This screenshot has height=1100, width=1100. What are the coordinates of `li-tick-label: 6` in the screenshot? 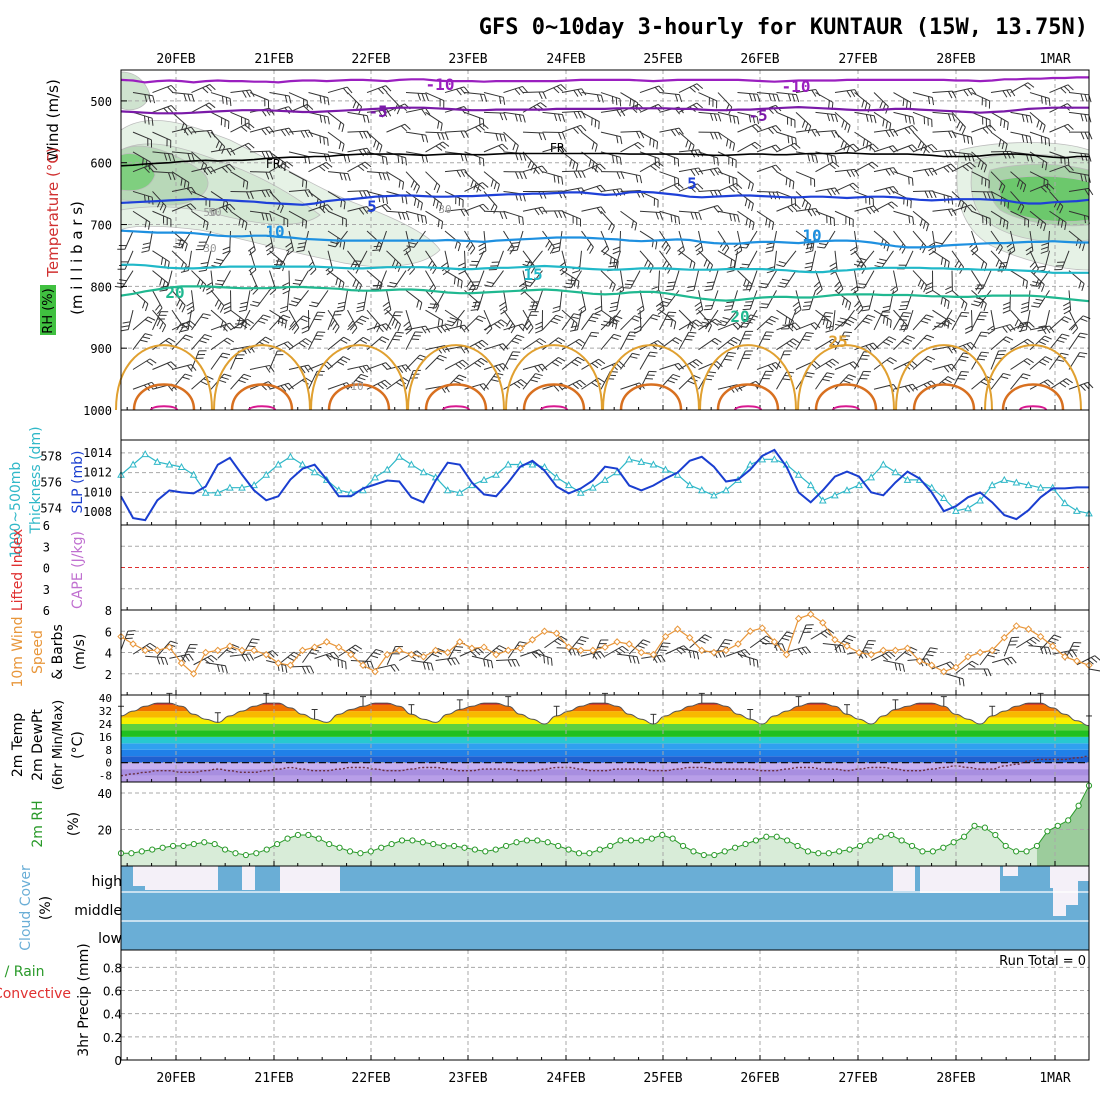 It's located at (46, 611).